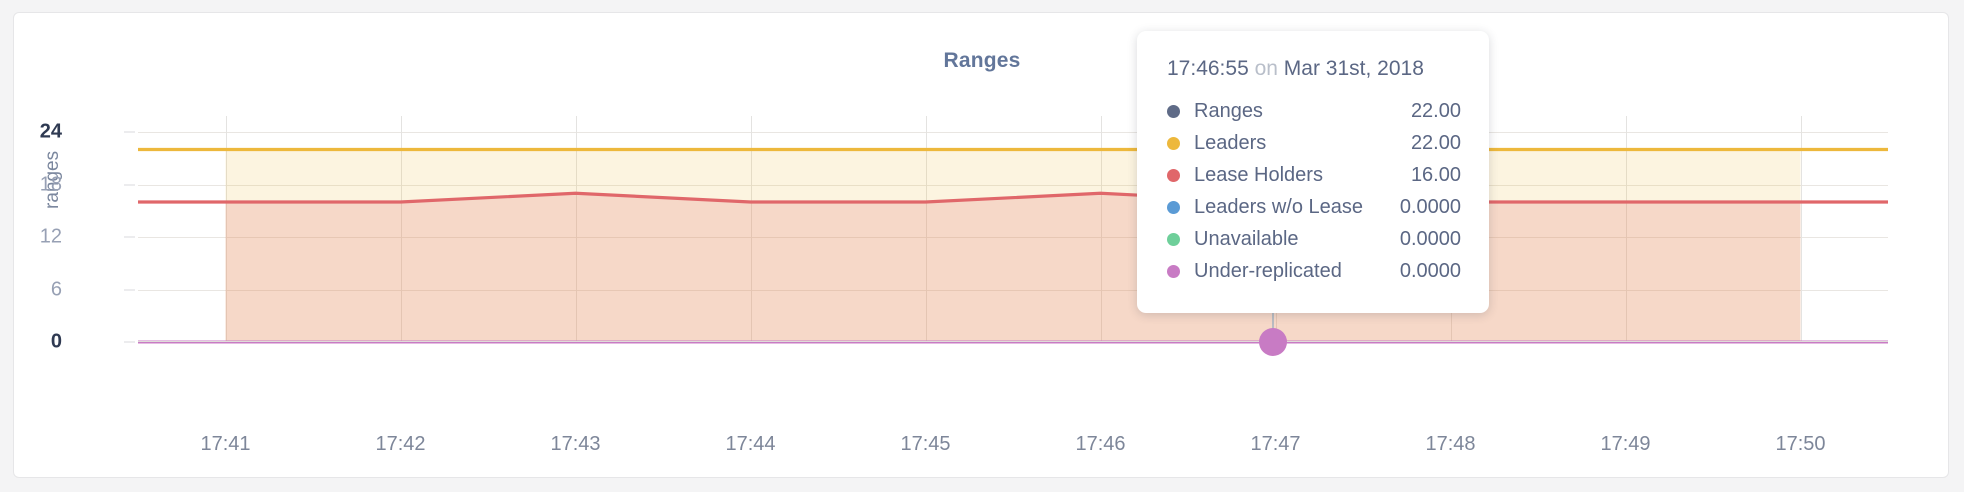 The height and width of the screenshot is (492, 1964). I want to click on page-title: Ranges, so click(982, 60).